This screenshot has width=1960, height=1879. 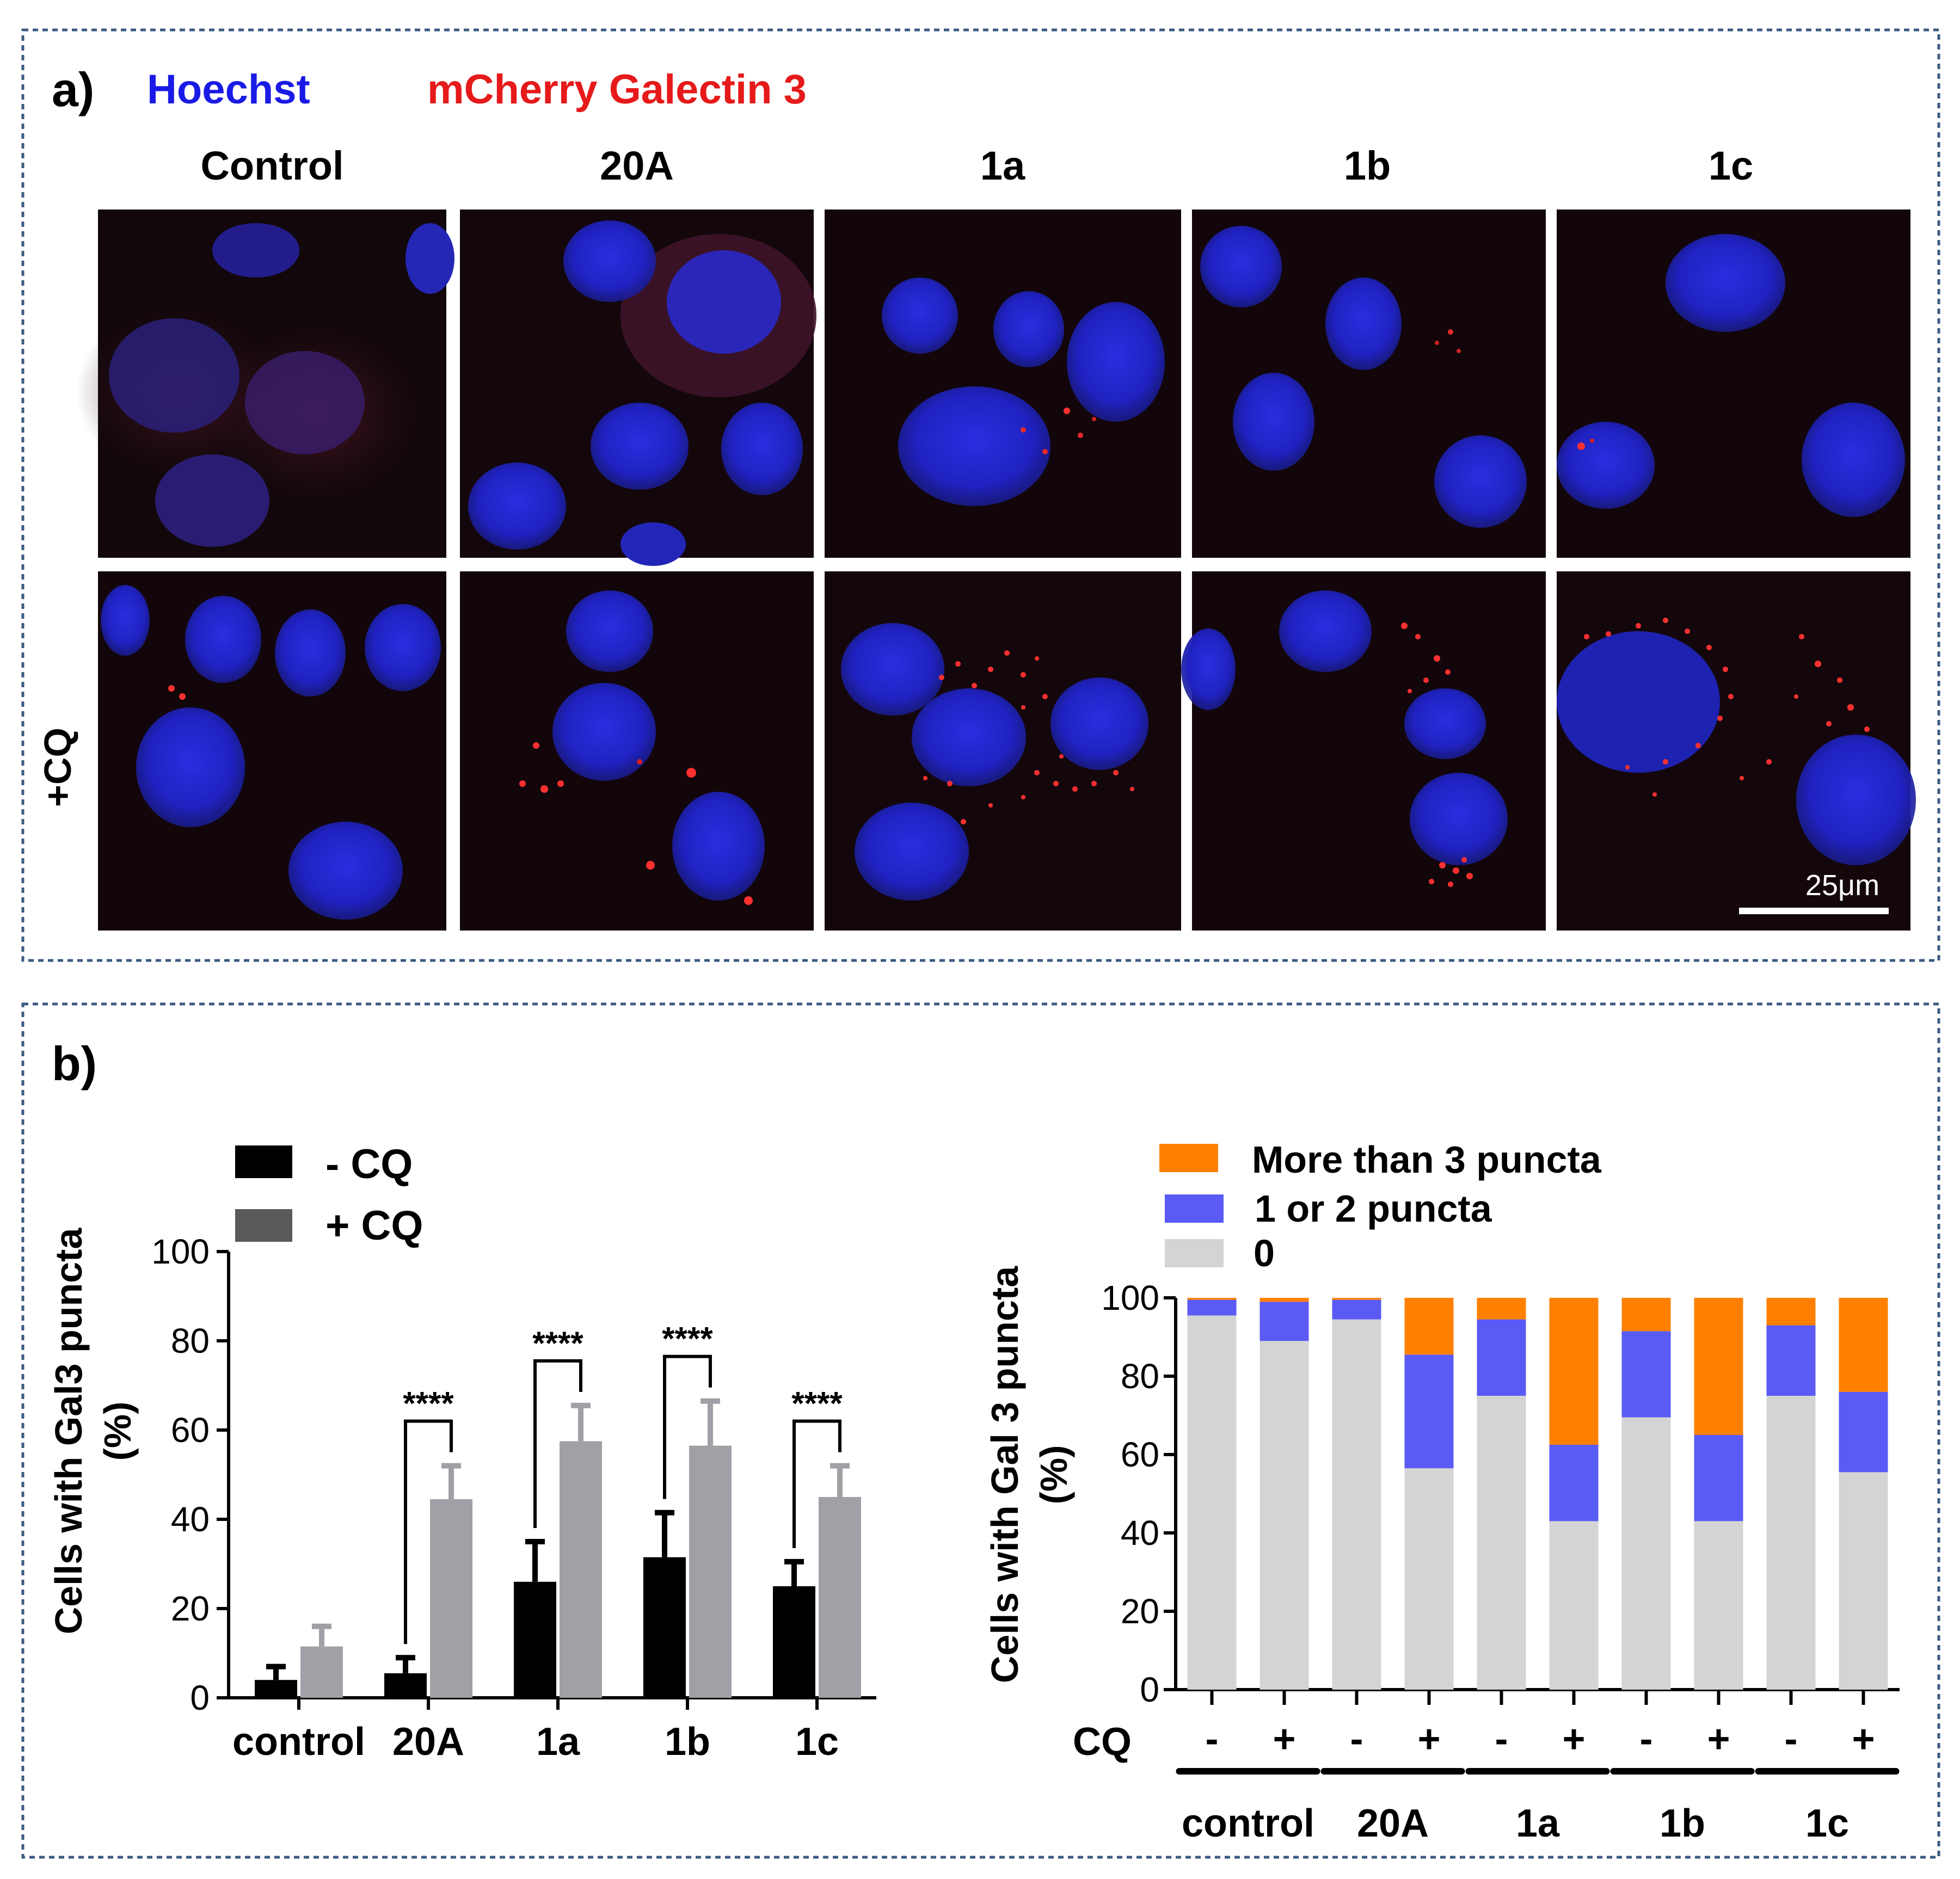 I want to click on micrograph-1b-minus-cq, so click(x=1369, y=384).